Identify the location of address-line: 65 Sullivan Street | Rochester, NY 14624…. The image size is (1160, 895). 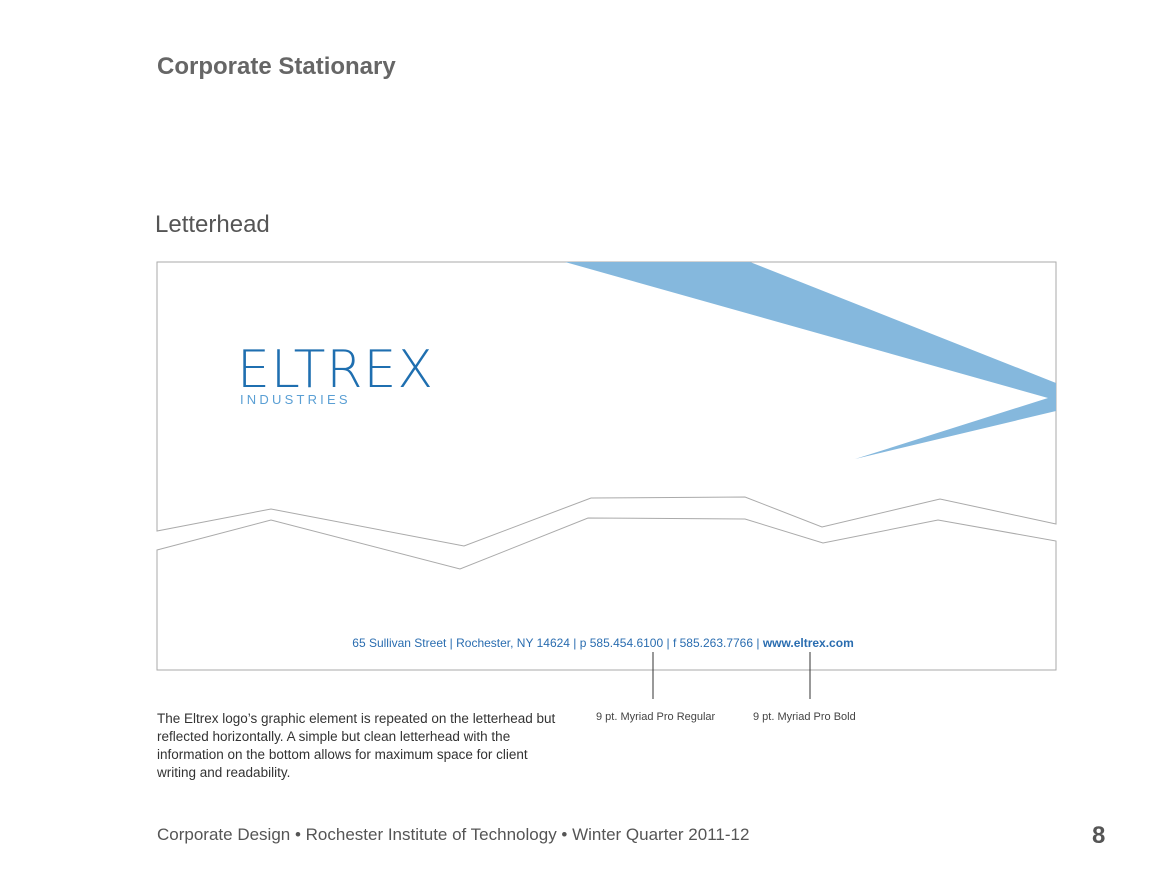
(602, 643).